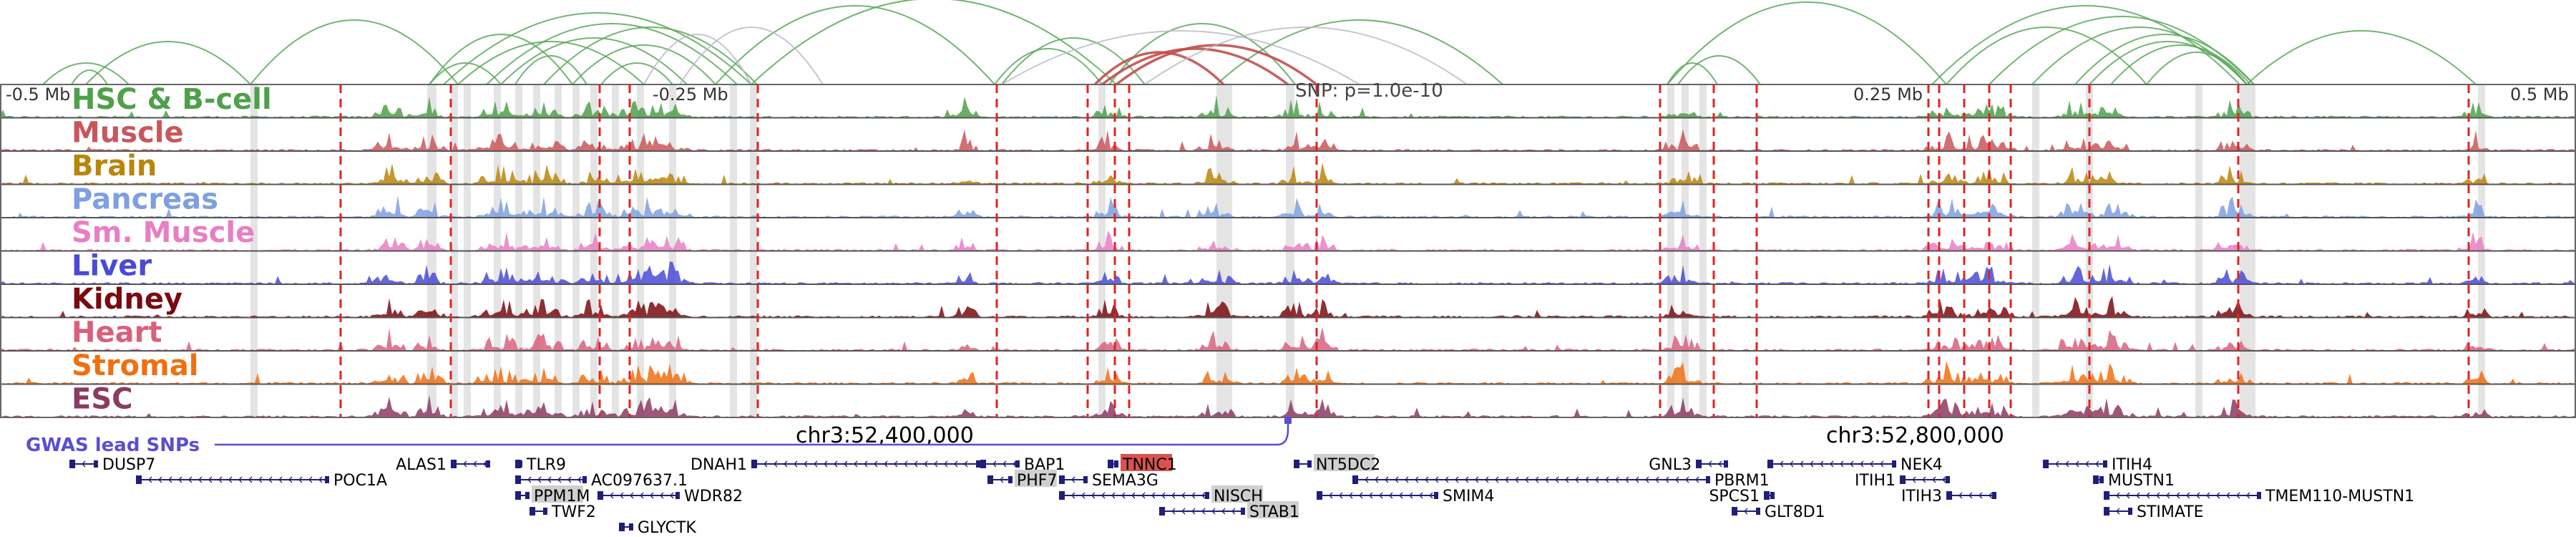 Image resolution: width=2576 pixels, height=537 pixels. Describe the element at coordinates (113, 445) in the screenshot. I see `gwas-lead-snps-label: GWAS lead SNPs` at that location.